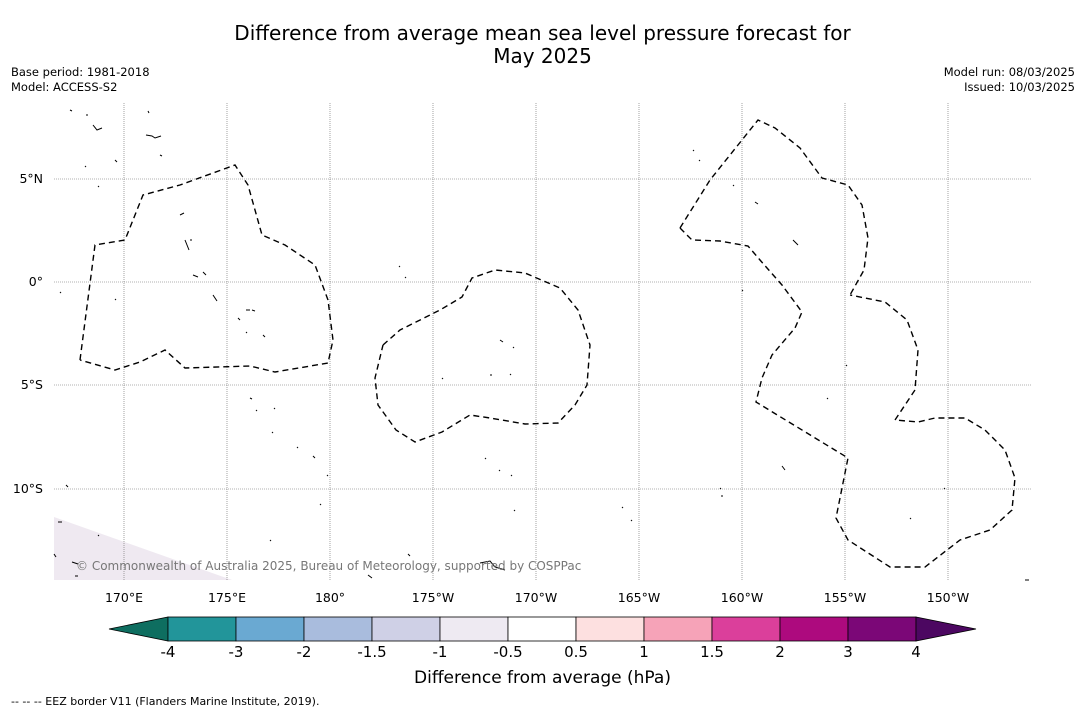  I want to click on lon-label: 170°W, so click(536, 597).